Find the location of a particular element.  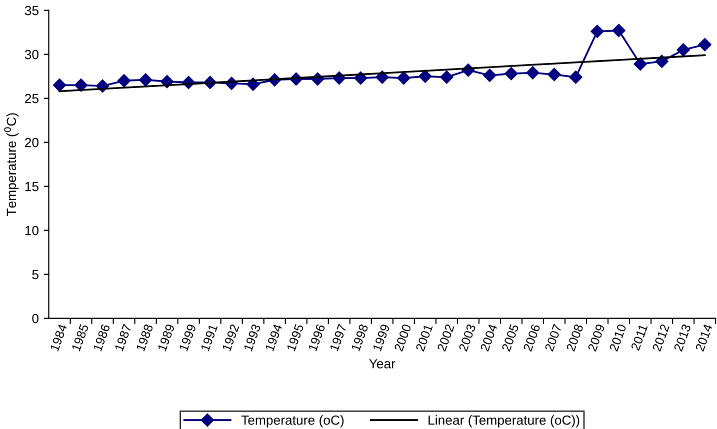

x-tick-label: 2011 is located at coordinates (639, 337).